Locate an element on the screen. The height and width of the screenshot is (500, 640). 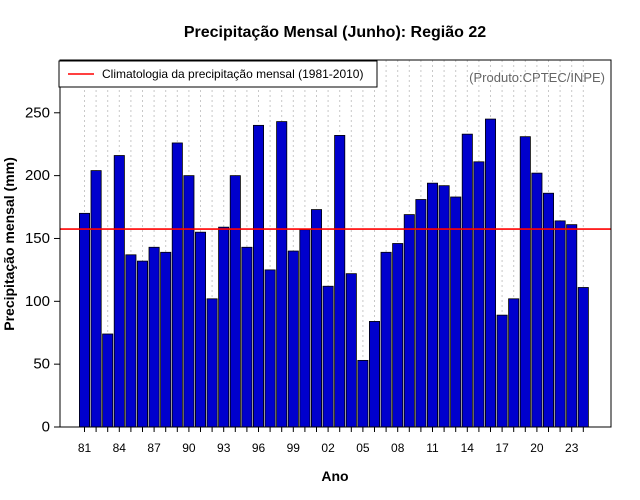
bar-1986 is located at coordinates (142, 344).